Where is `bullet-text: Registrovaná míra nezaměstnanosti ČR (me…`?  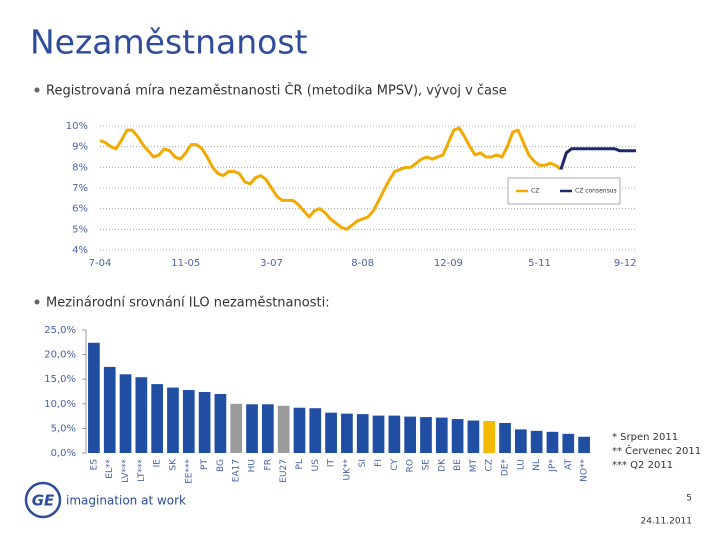 bullet-text: Registrovaná míra nezaměstnanosti ČR (me… is located at coordinates (276, 91).